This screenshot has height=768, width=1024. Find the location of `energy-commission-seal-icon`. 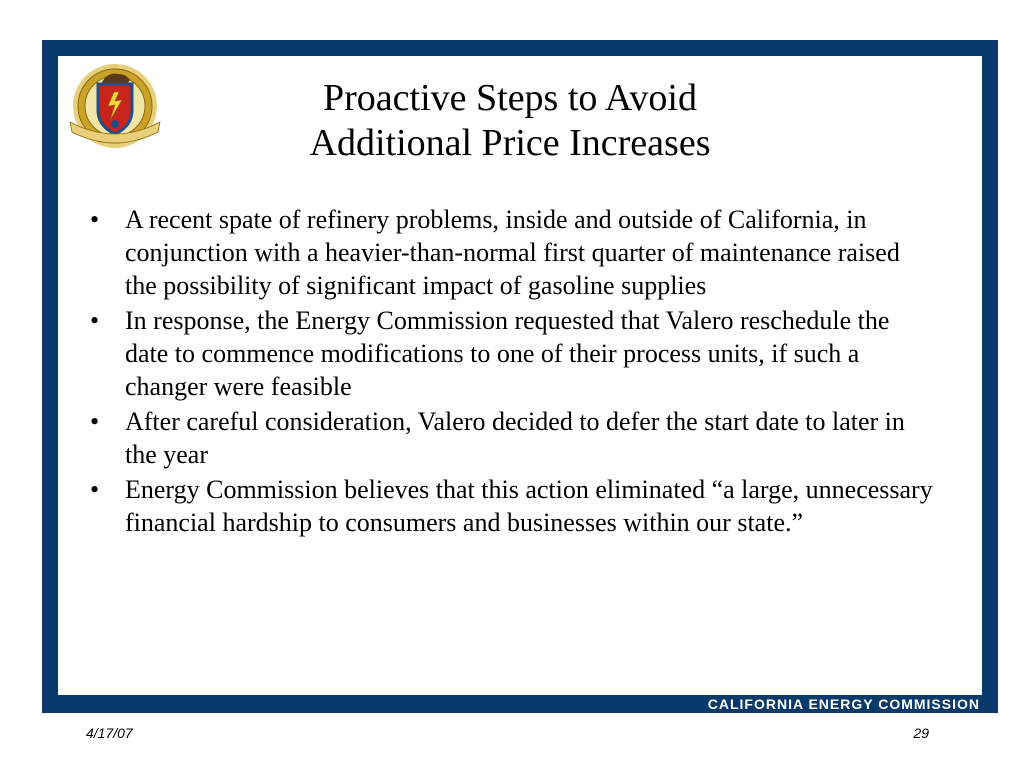

energy-commission-seal-icon is located at coordinates (115, 106).